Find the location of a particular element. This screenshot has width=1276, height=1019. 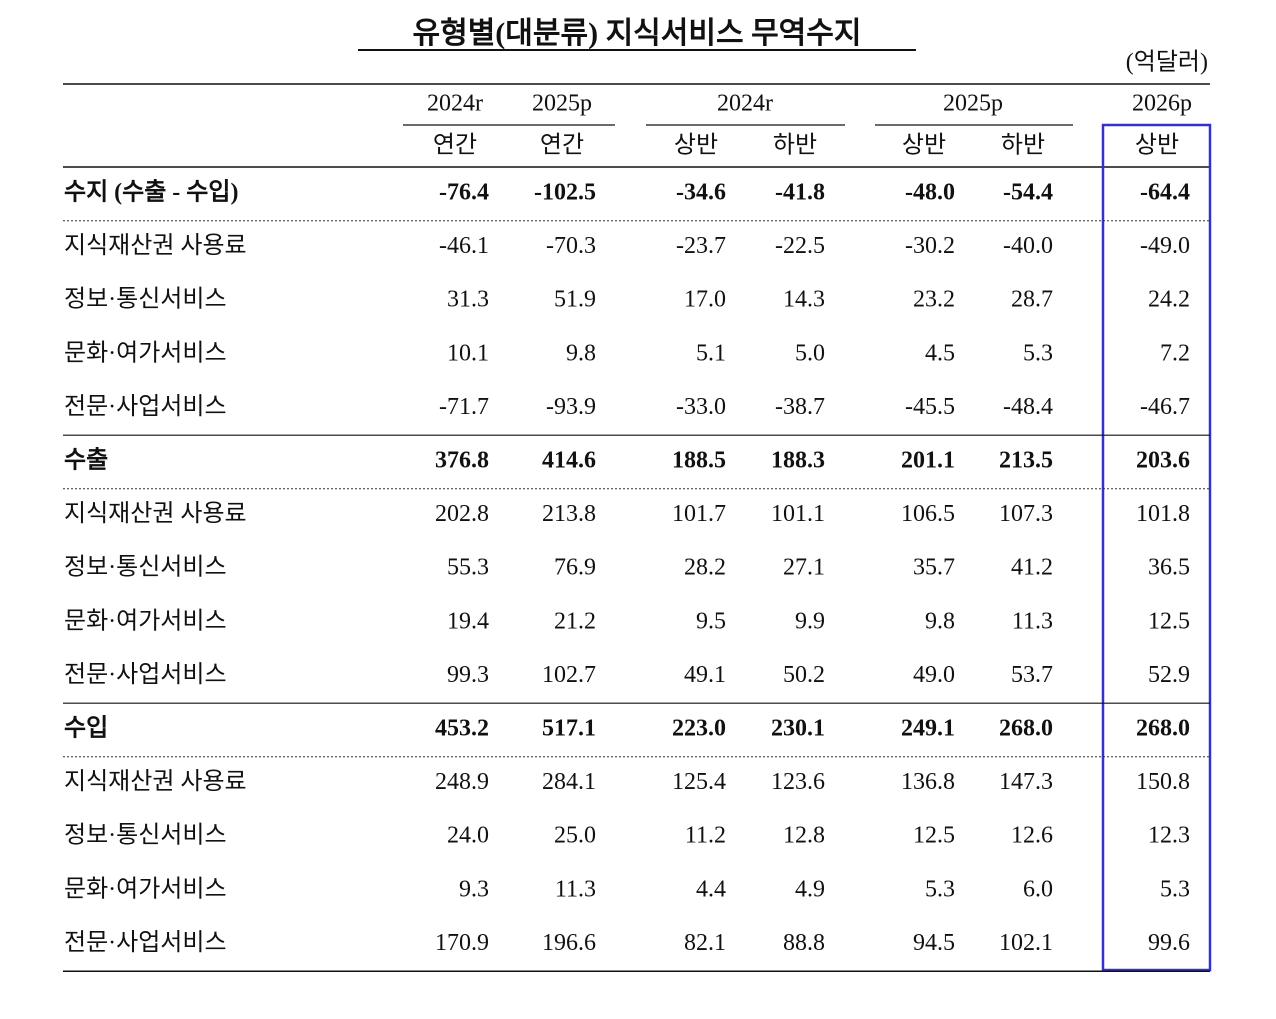

sub-header: 연간 is located at coordinates (455, 145).